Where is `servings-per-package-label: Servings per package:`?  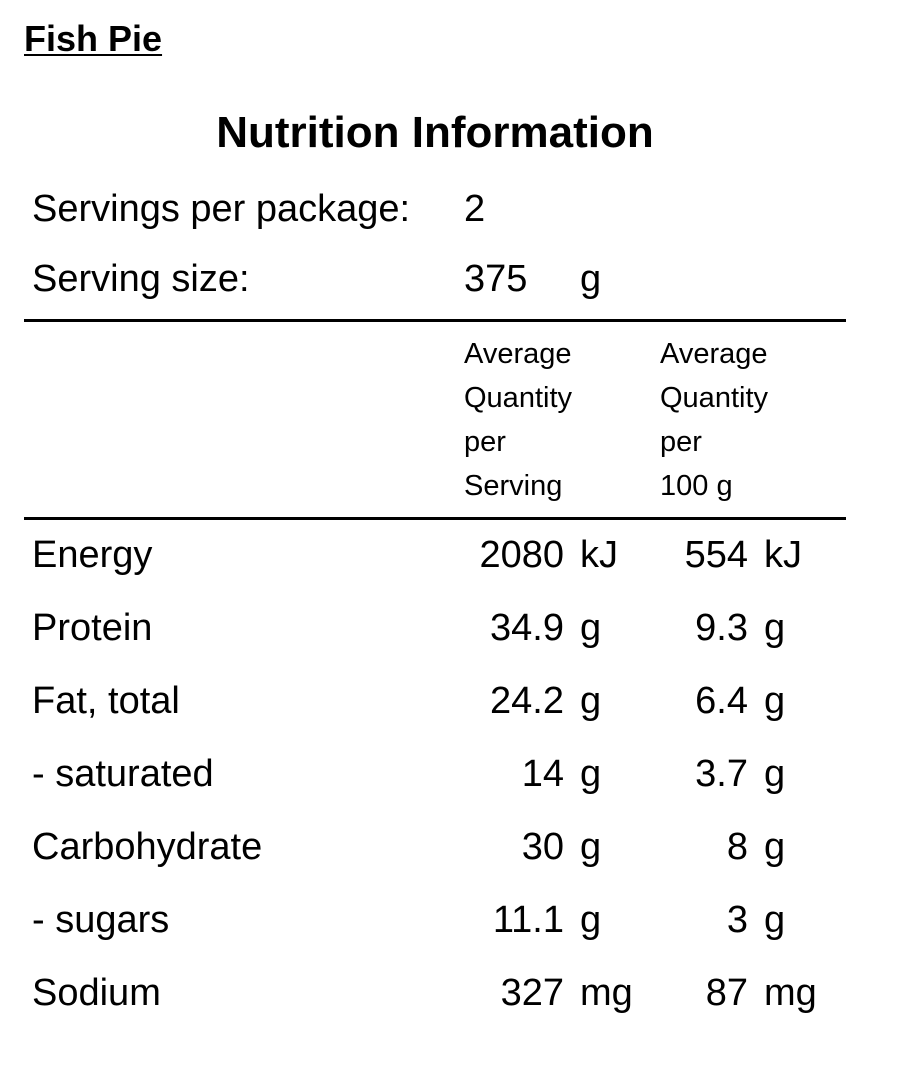 servings-per-package-label: Servings per package: is located at coordinates (221, 209).